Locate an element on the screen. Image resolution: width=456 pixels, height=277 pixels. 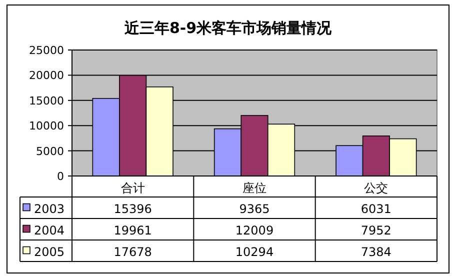
data-label: 17678 is located at coordinates (133, 251).